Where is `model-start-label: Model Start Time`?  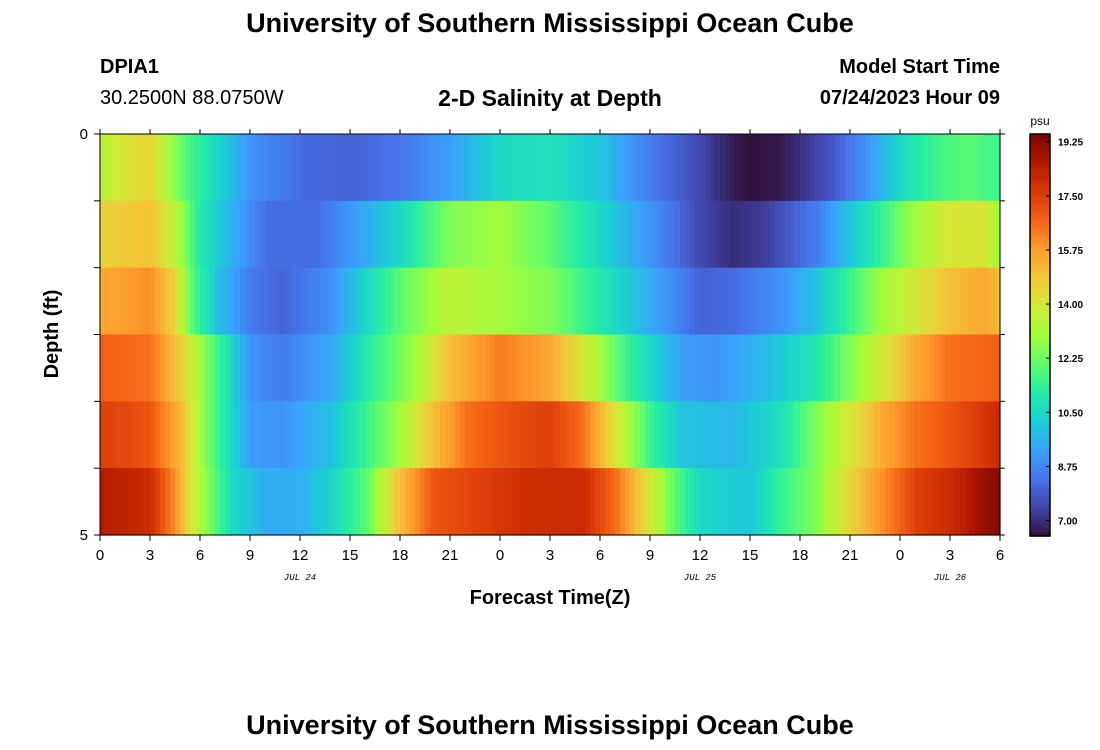 model-start-label: Model Start Time is located at coordinates (919, 67).